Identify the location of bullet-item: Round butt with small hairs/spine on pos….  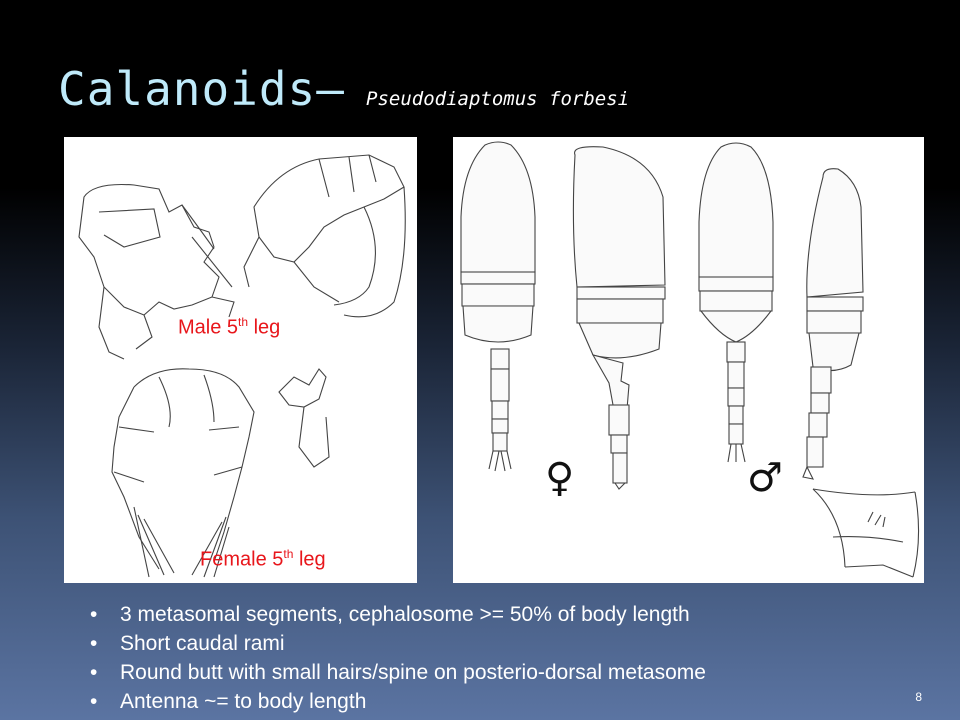
(398, 672).